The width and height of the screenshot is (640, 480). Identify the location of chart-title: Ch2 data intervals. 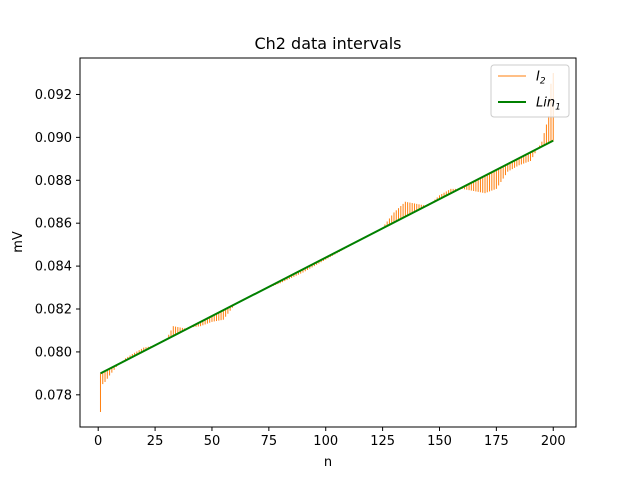
(327, 43).